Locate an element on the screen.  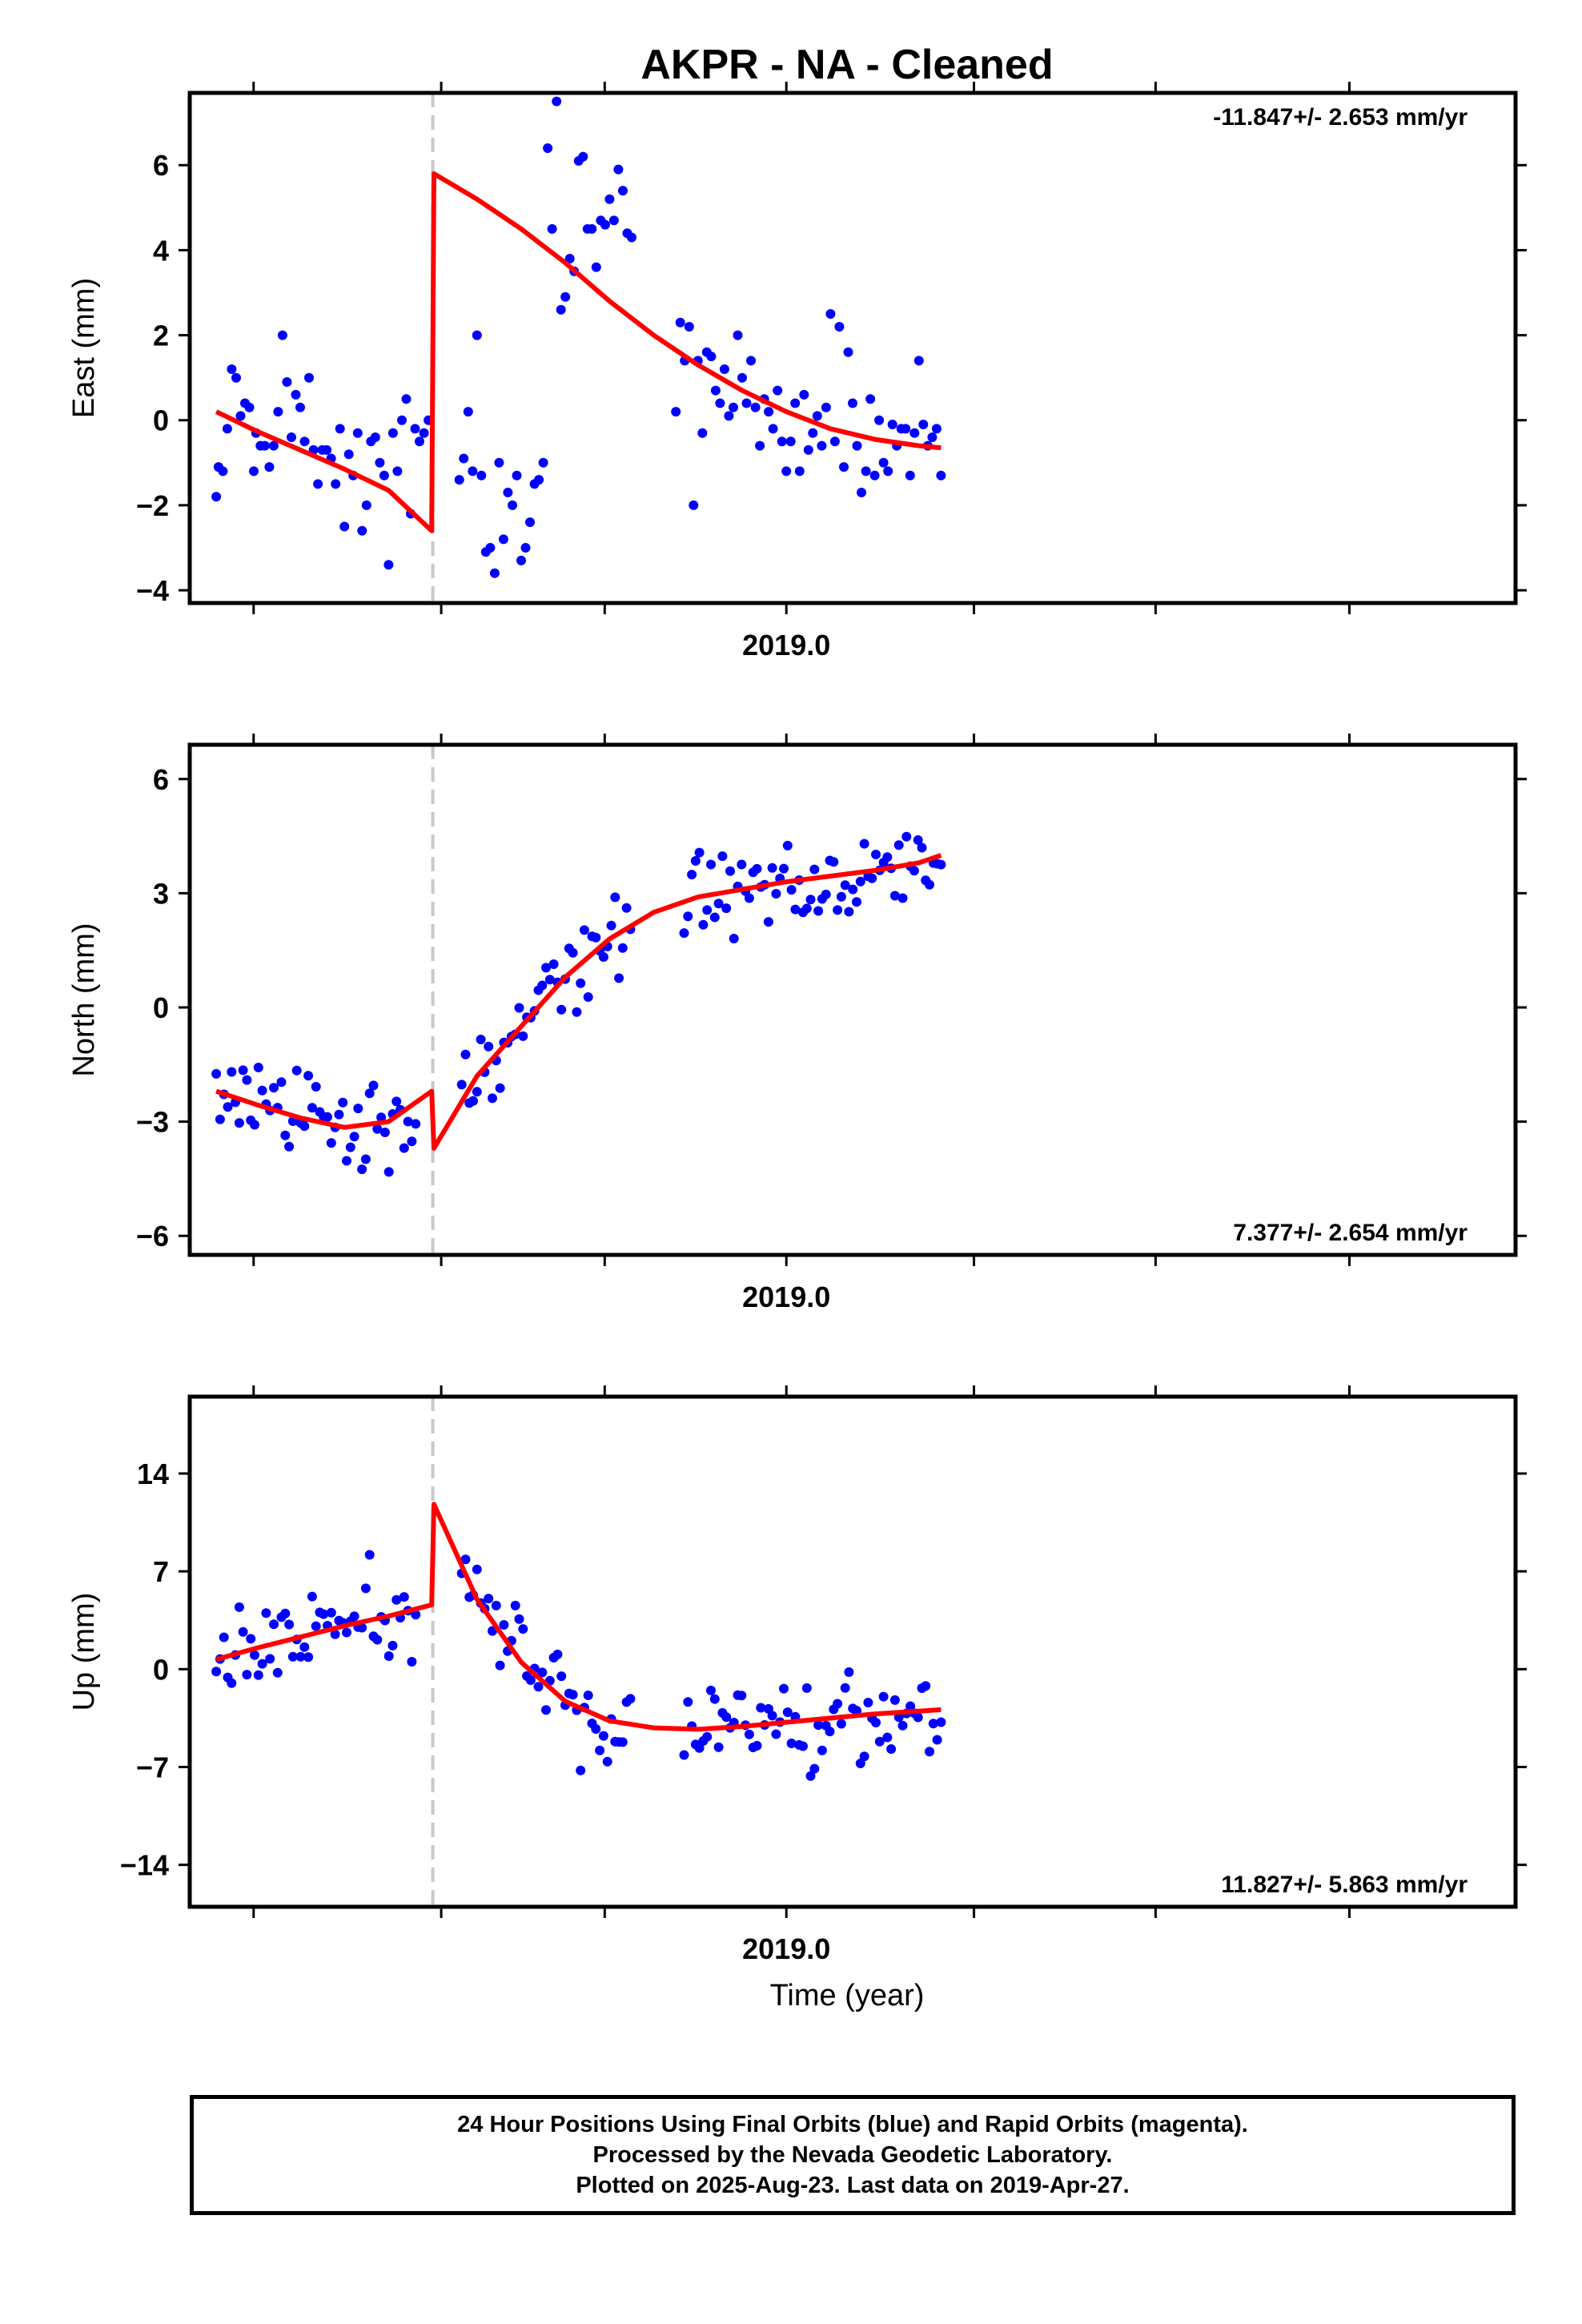
east-y-tick-label: 6 is located at coordinates (161, 165).